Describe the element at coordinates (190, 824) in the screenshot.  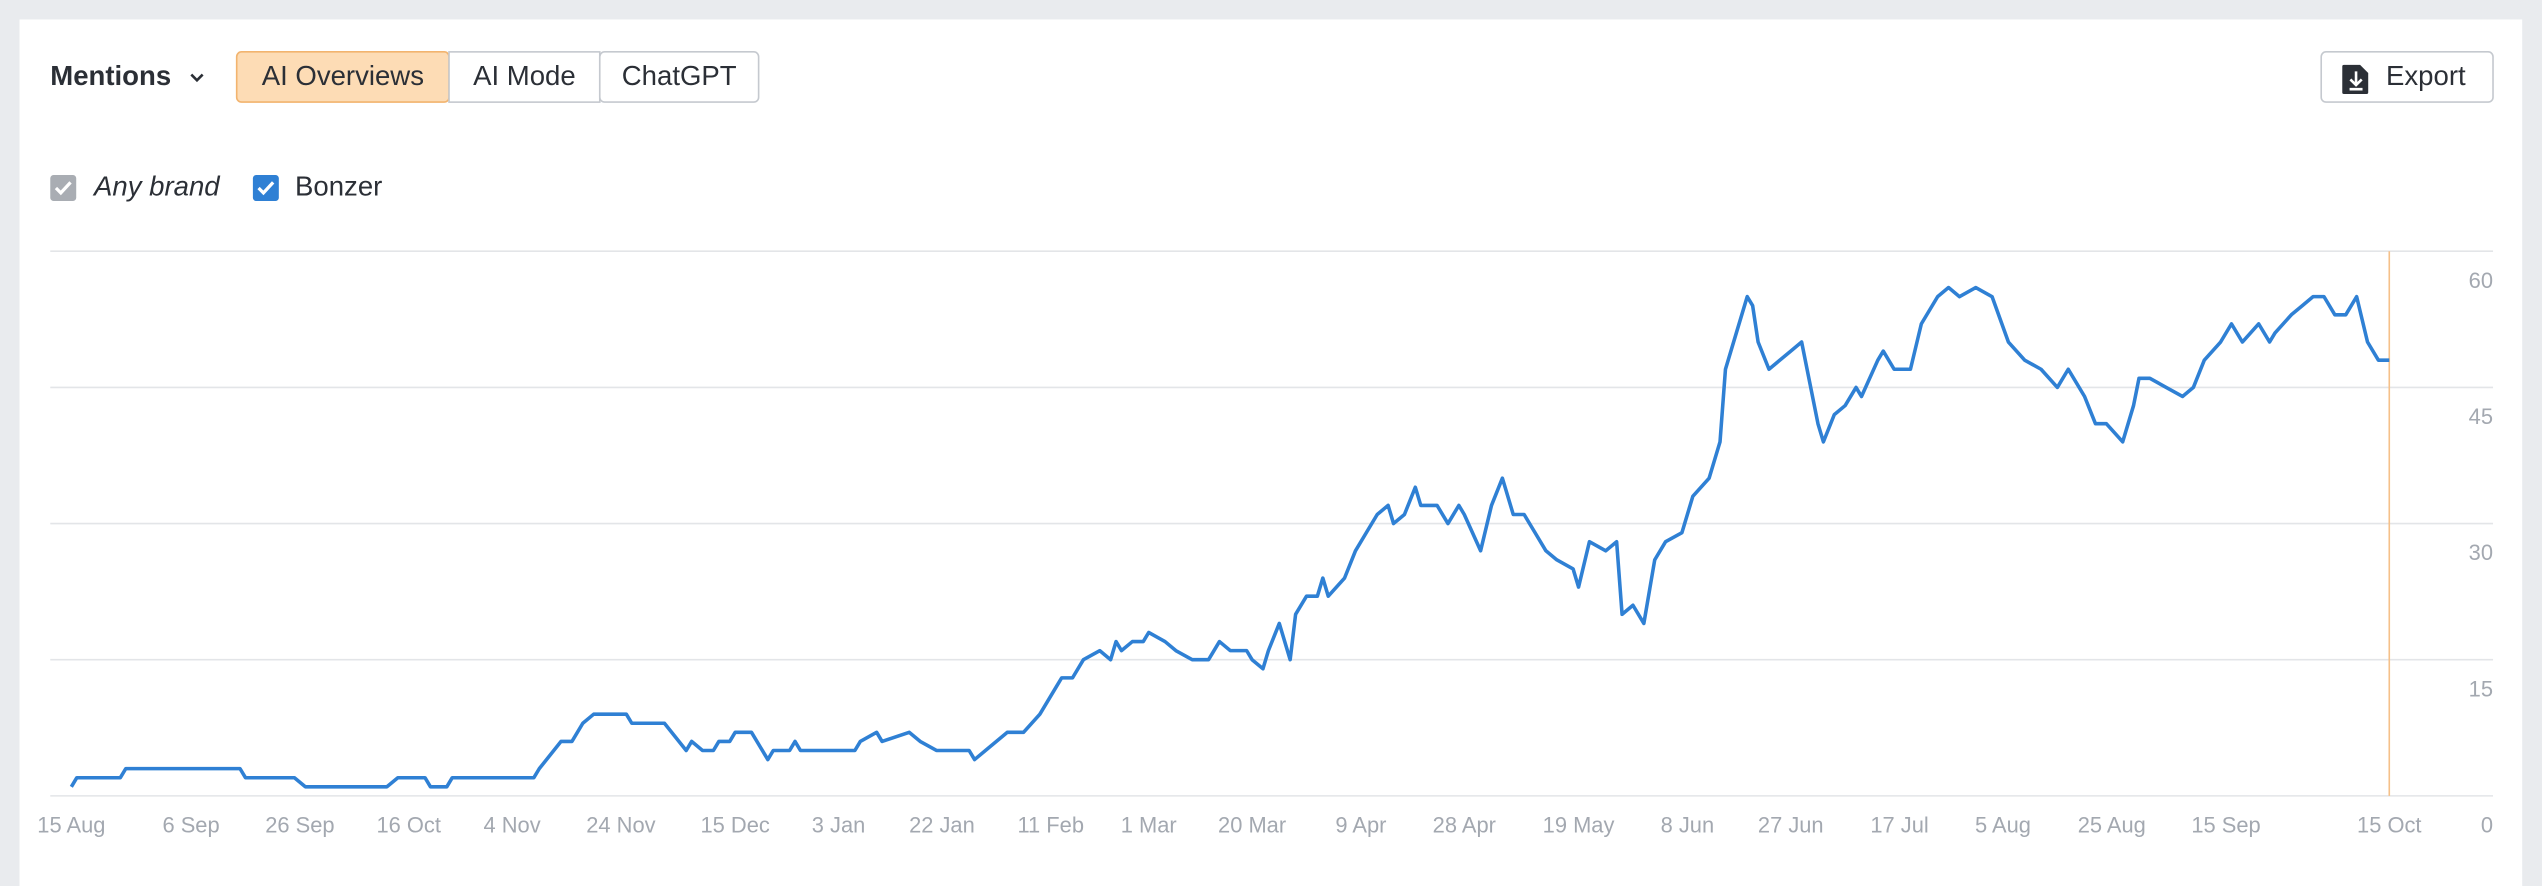
I see `x-tick-label: 6 Sep` at that location.